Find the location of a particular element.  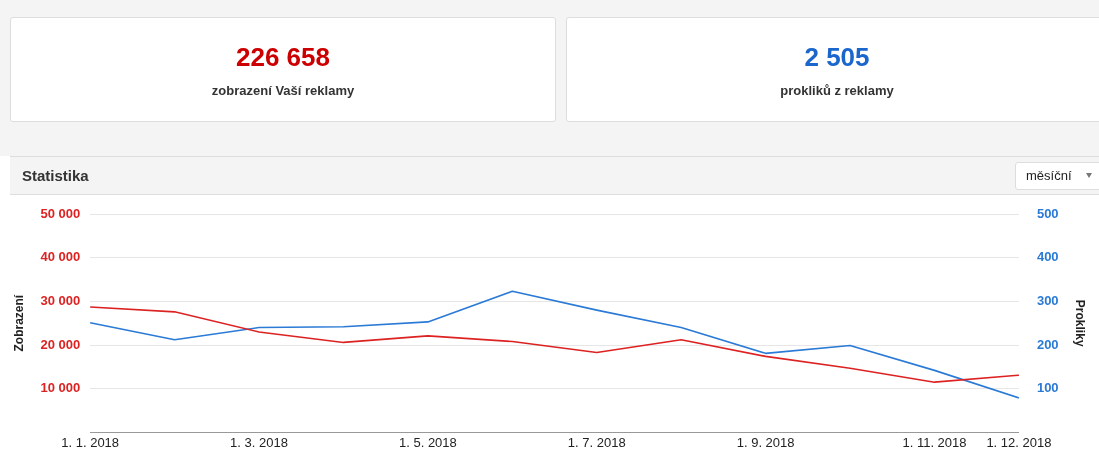

y-tick-label: 30 000 is located at coordinates (60, 300).